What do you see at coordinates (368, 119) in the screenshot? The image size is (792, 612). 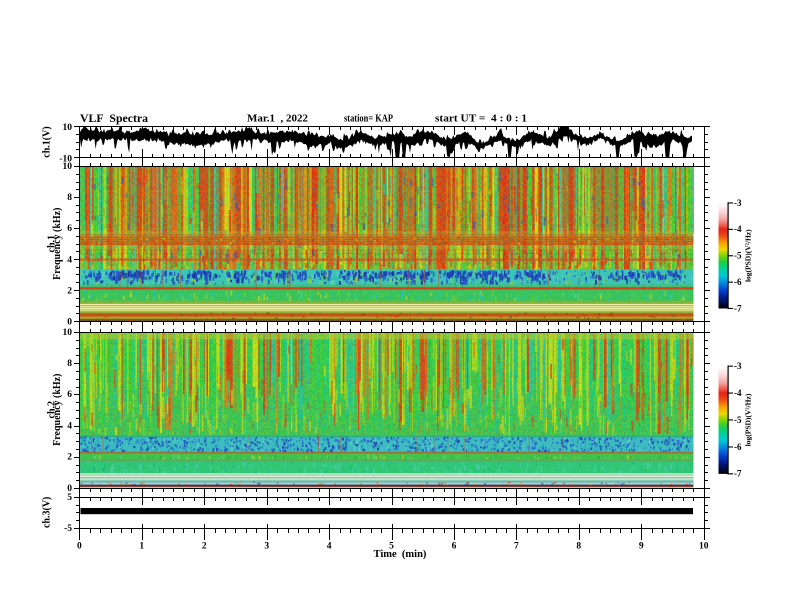 I see `svg-text: station= KAP` at bounding box center [368, 119].